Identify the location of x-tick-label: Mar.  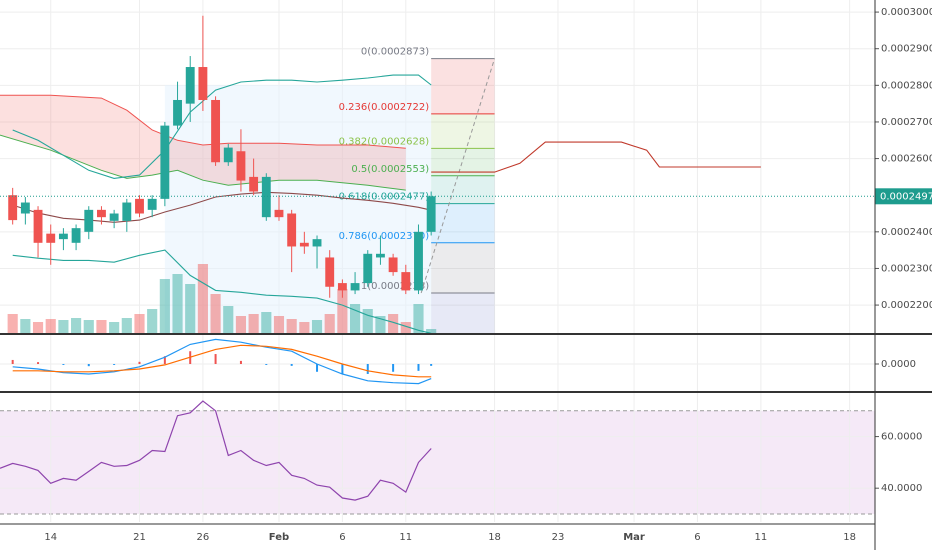
(634, 537).